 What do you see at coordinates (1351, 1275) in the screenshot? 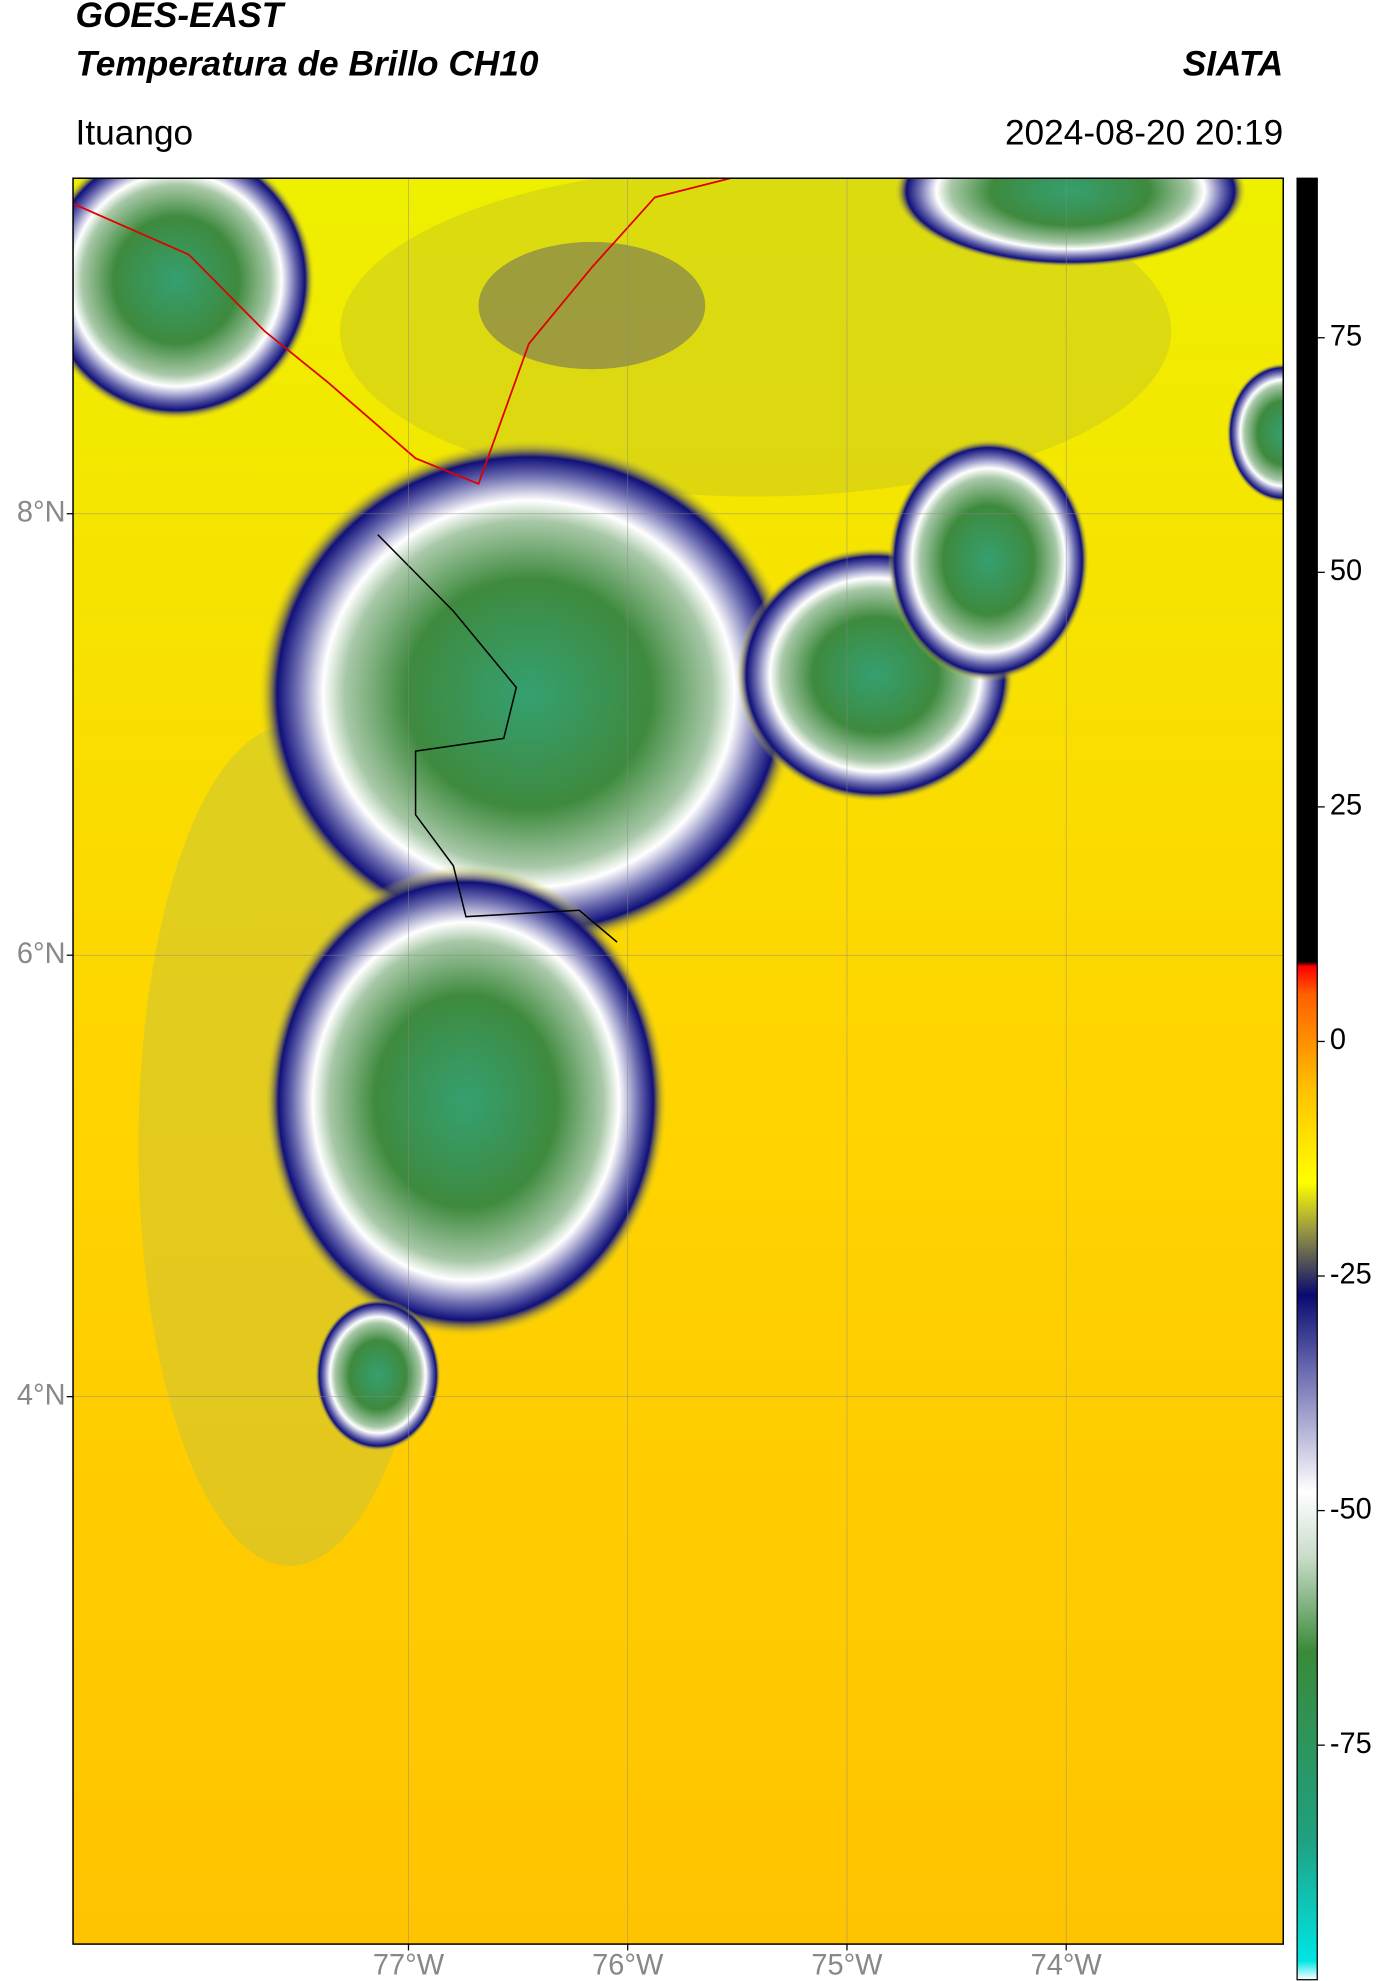
I see `colorbar-tick-label: -25` at bounding box center [1351, 1275].